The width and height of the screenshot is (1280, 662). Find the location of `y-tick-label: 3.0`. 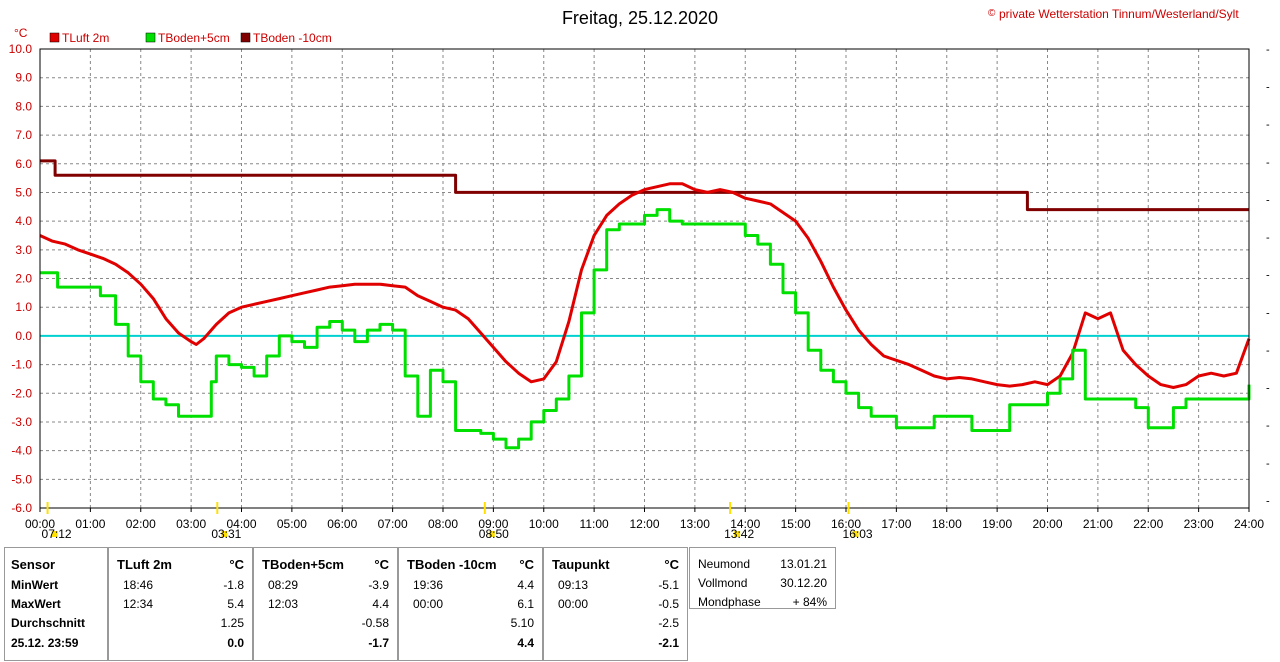

y-tick-label: 3.0 is located at coordinates (23, 250).